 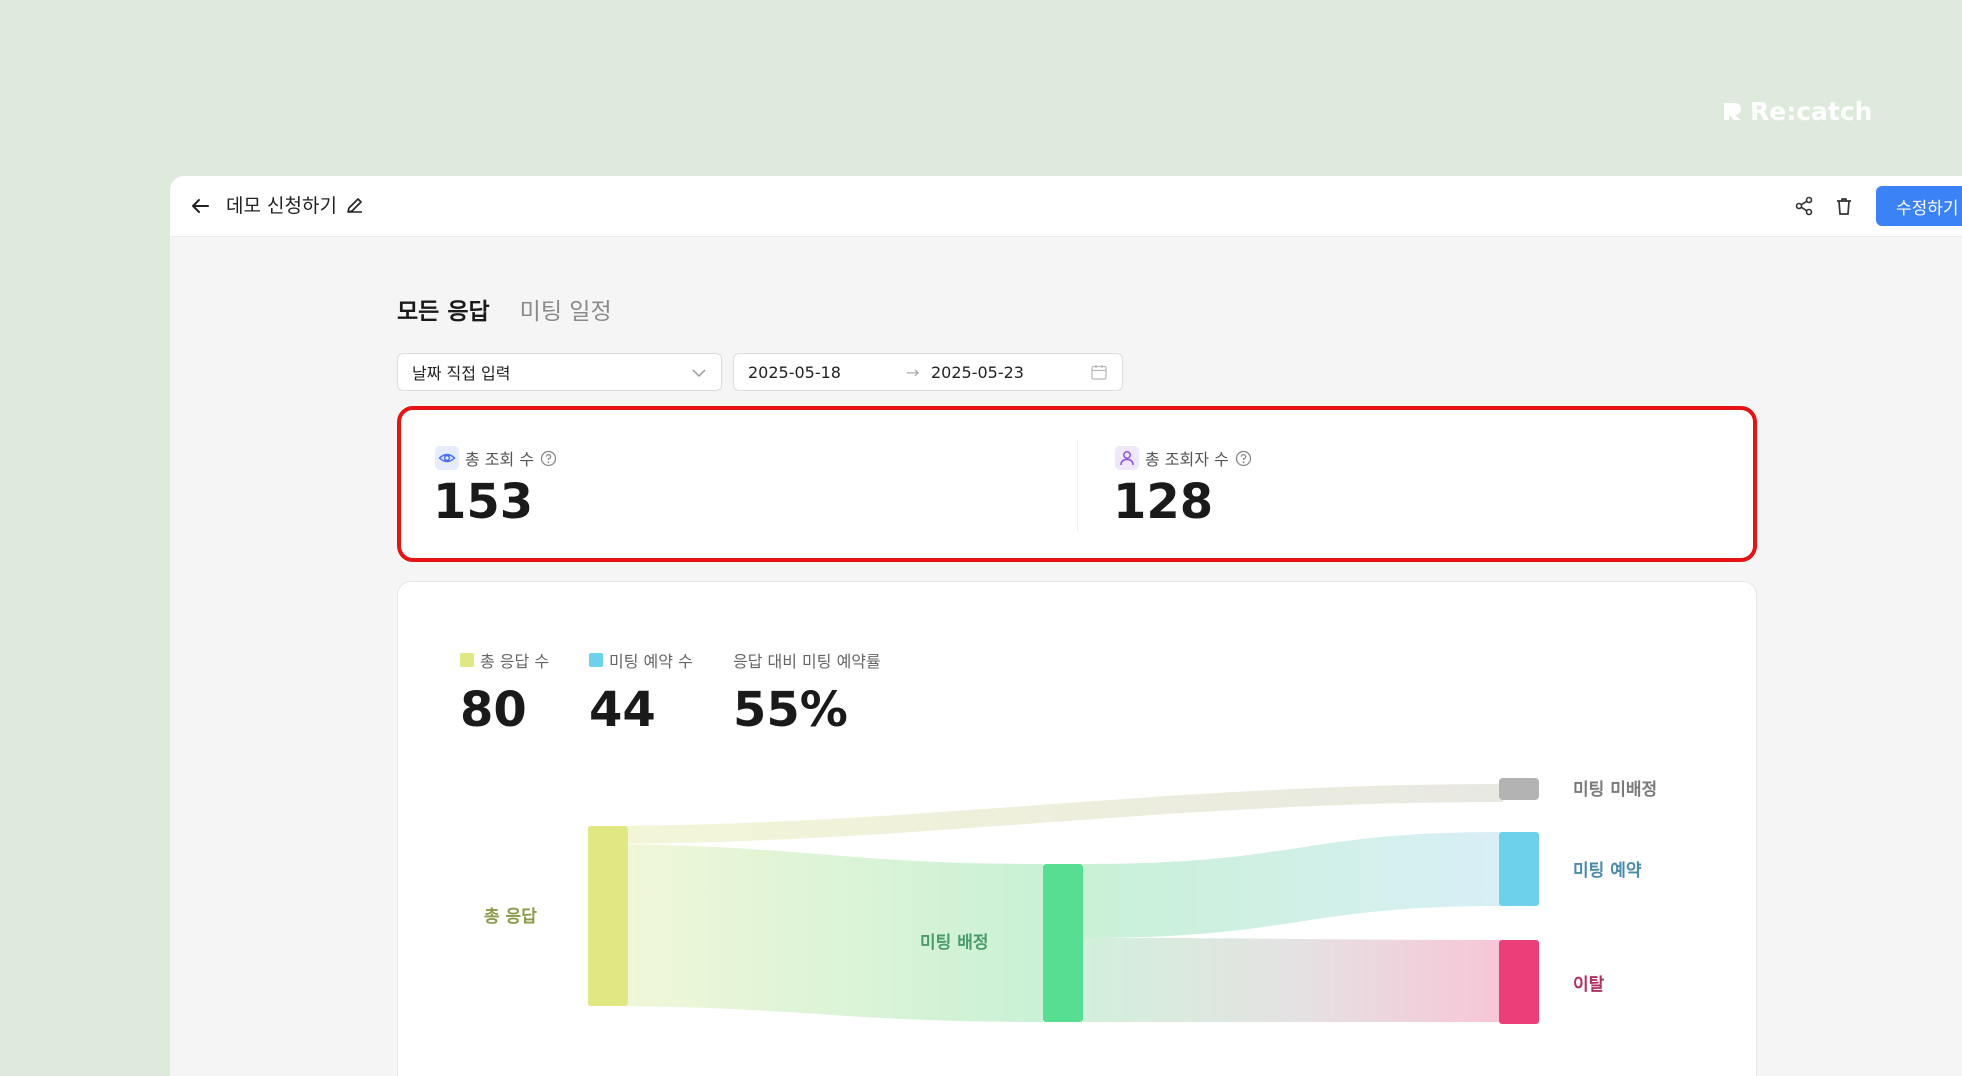 I want to click on metric-meetings-booked: 미팅 예약 수 44, so click(x=641, y=693).